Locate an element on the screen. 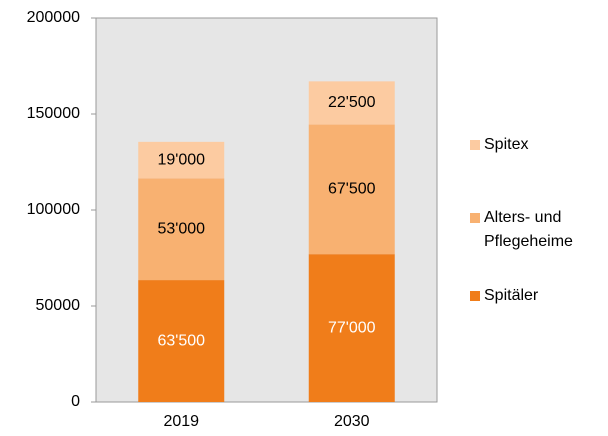  value-label: 63'500 is located at coordinates (181, 340).